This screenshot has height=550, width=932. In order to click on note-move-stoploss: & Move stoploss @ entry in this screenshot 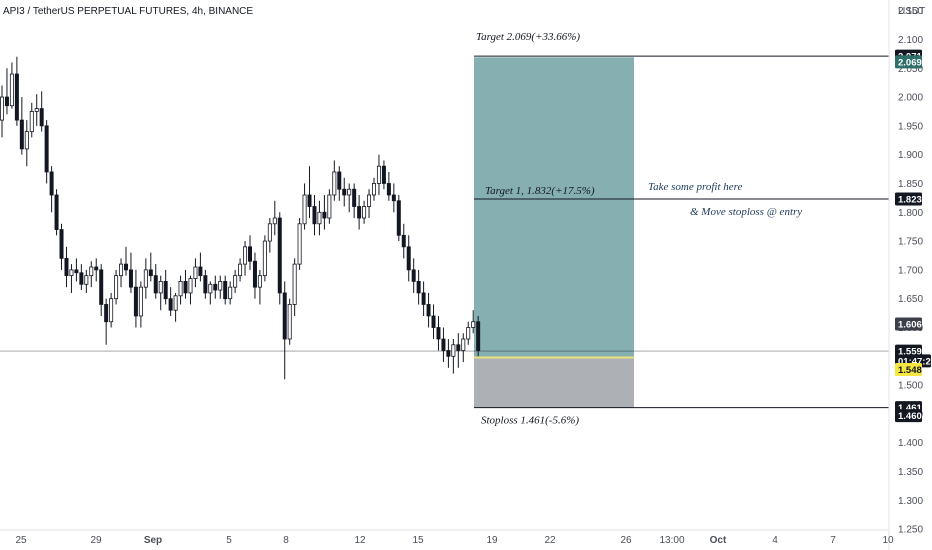, I will do `click(746, 212)`.